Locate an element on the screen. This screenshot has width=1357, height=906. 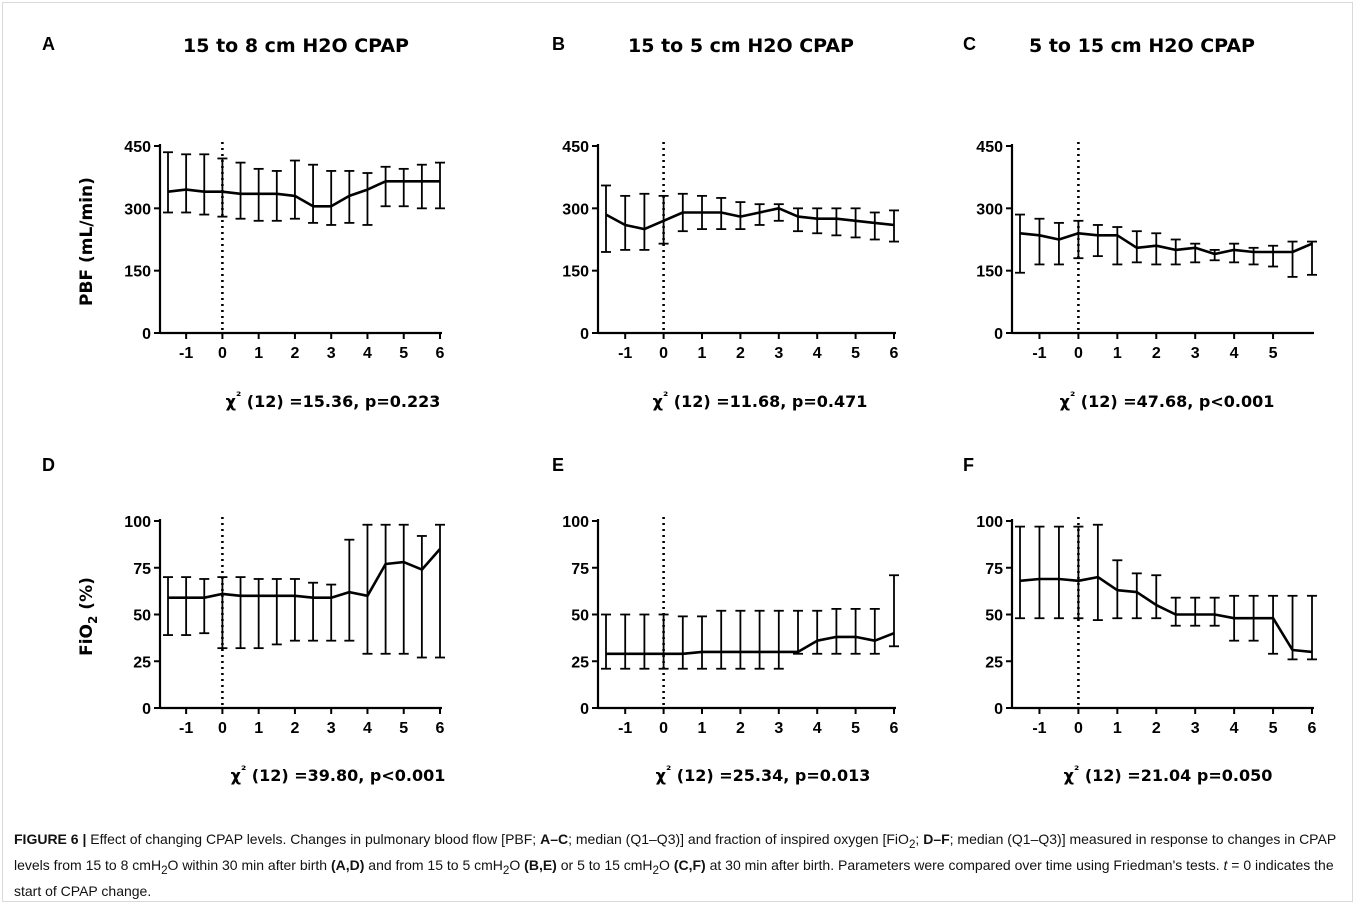
panel-letter: D is located at coordinates (48, 465).